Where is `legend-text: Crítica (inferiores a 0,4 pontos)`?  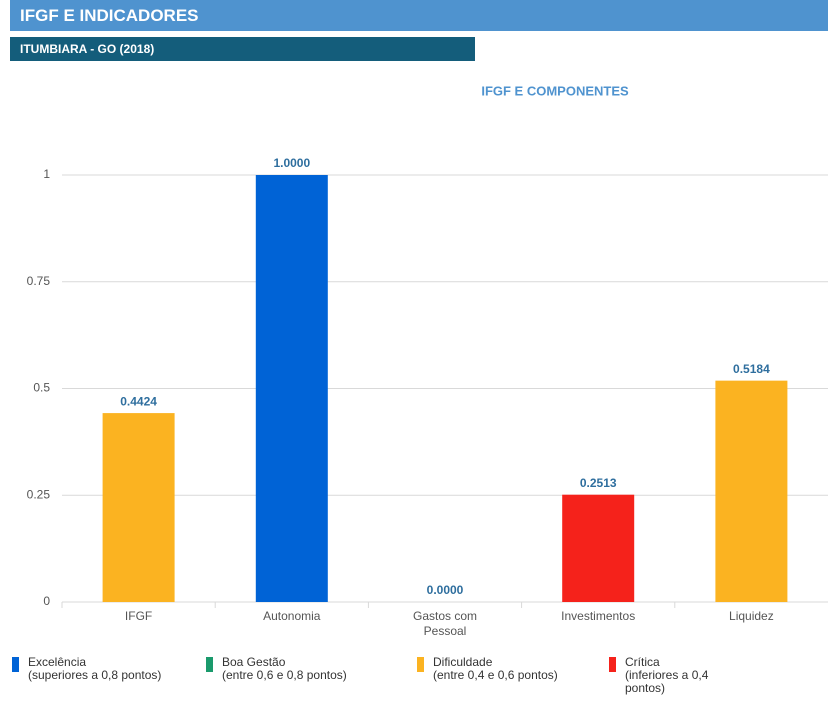 legend-text: Crítica (inferiores a 0,4 pontos) is located at coordinates (677, 675).